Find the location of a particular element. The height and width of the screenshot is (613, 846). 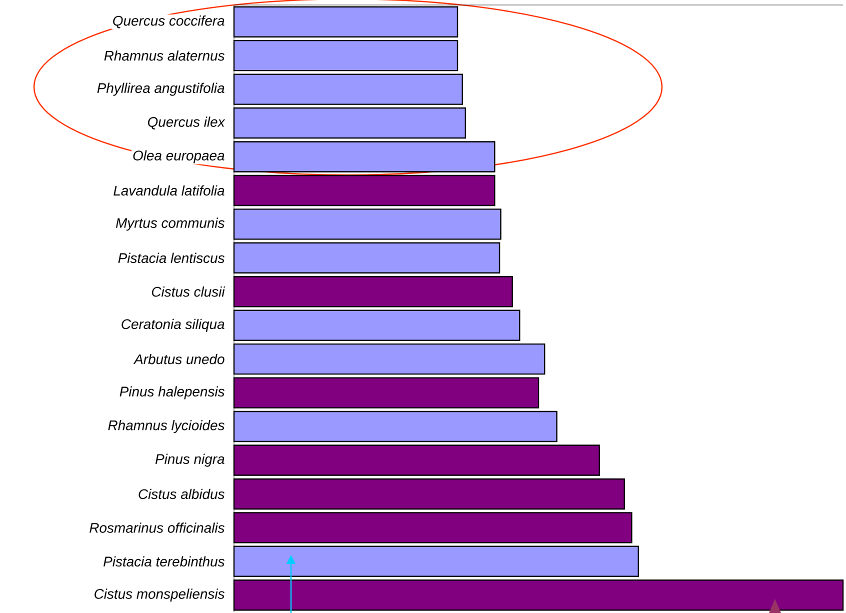

y-tick-label: Myrtus communis is located at coordinates (170, 224).